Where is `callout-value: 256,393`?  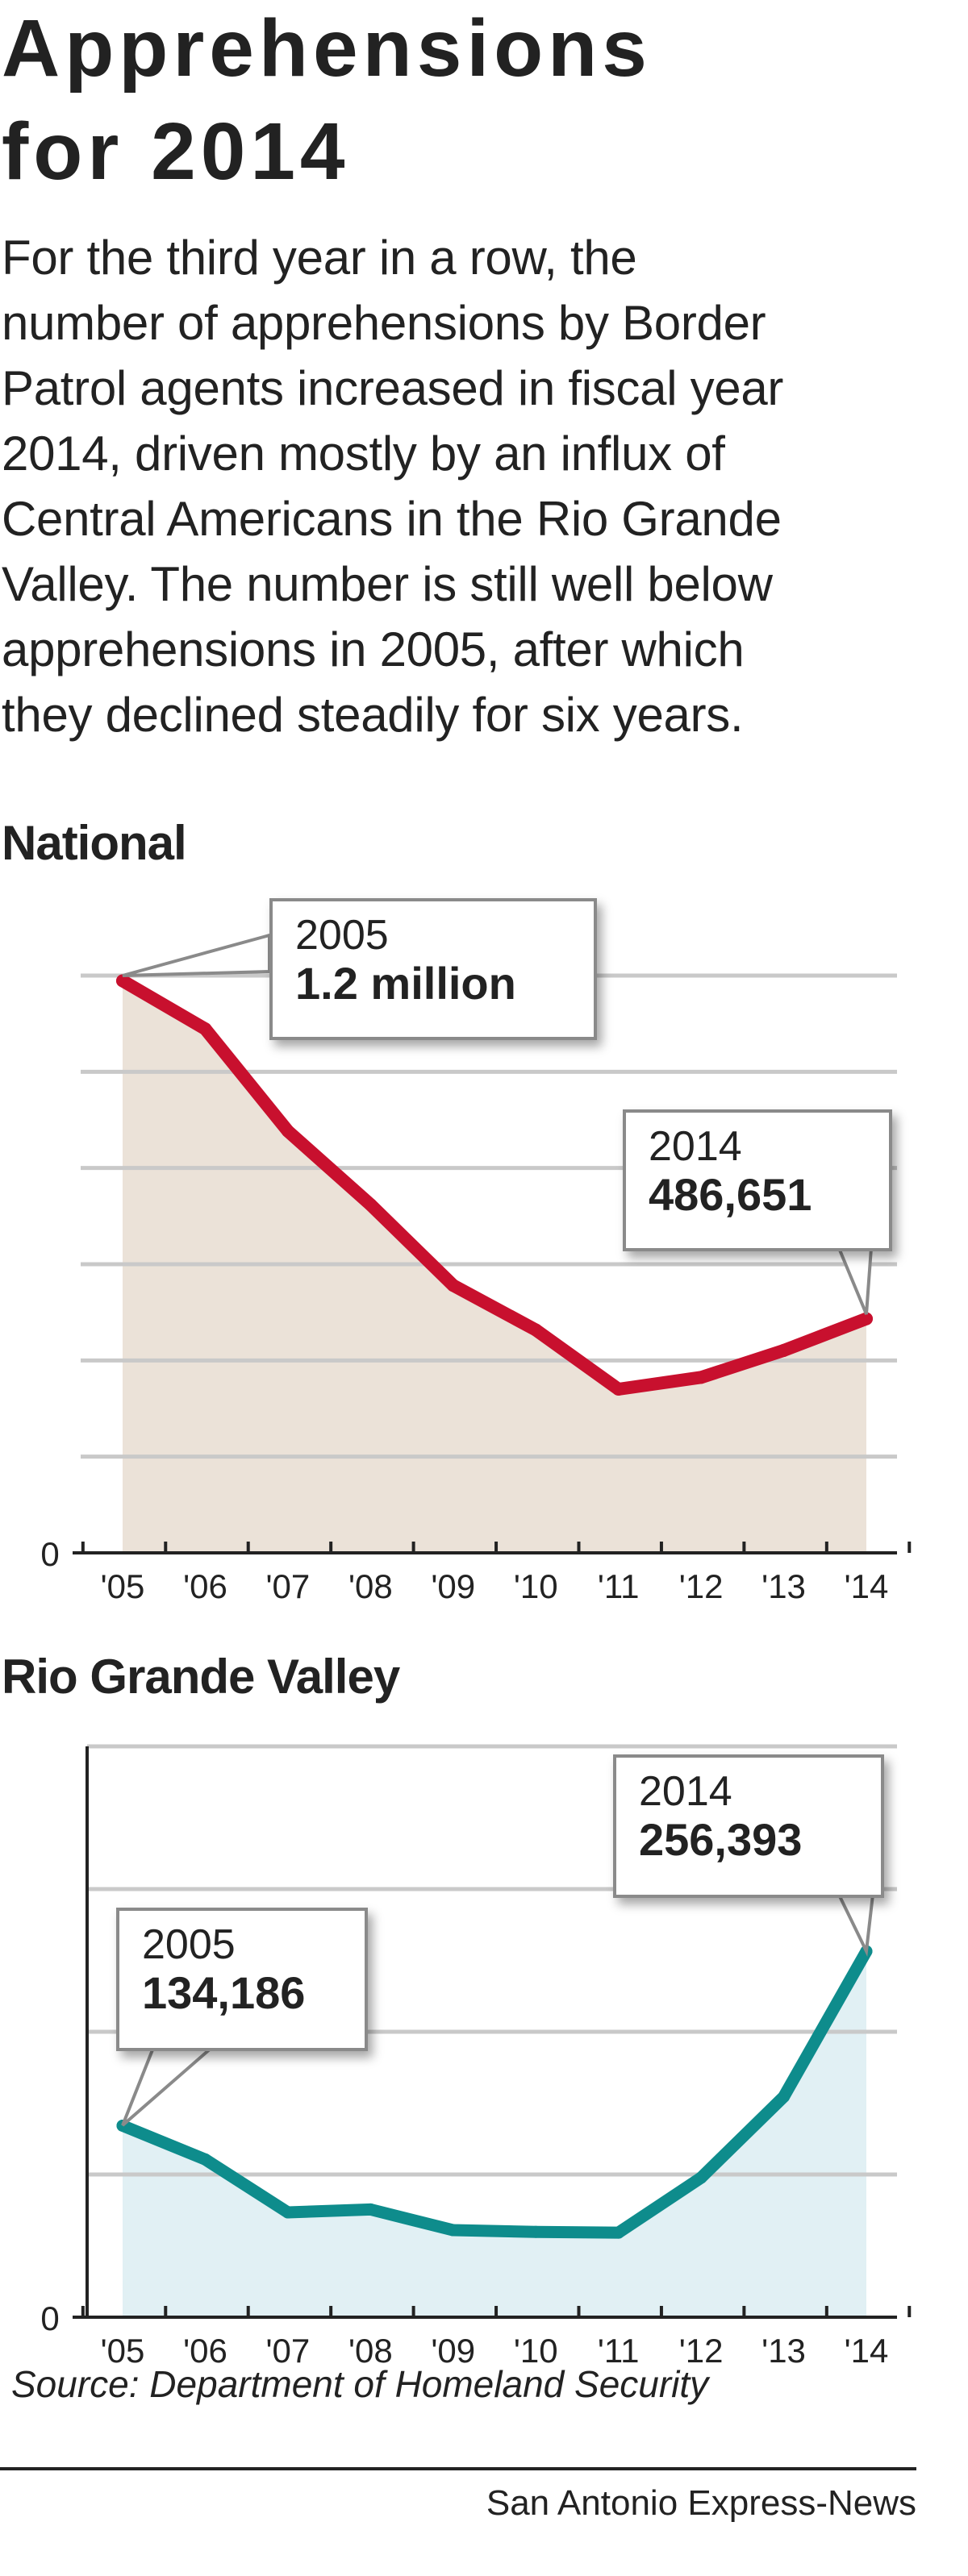
callout-value: 256,393 is located at coordinates (721, 1840).